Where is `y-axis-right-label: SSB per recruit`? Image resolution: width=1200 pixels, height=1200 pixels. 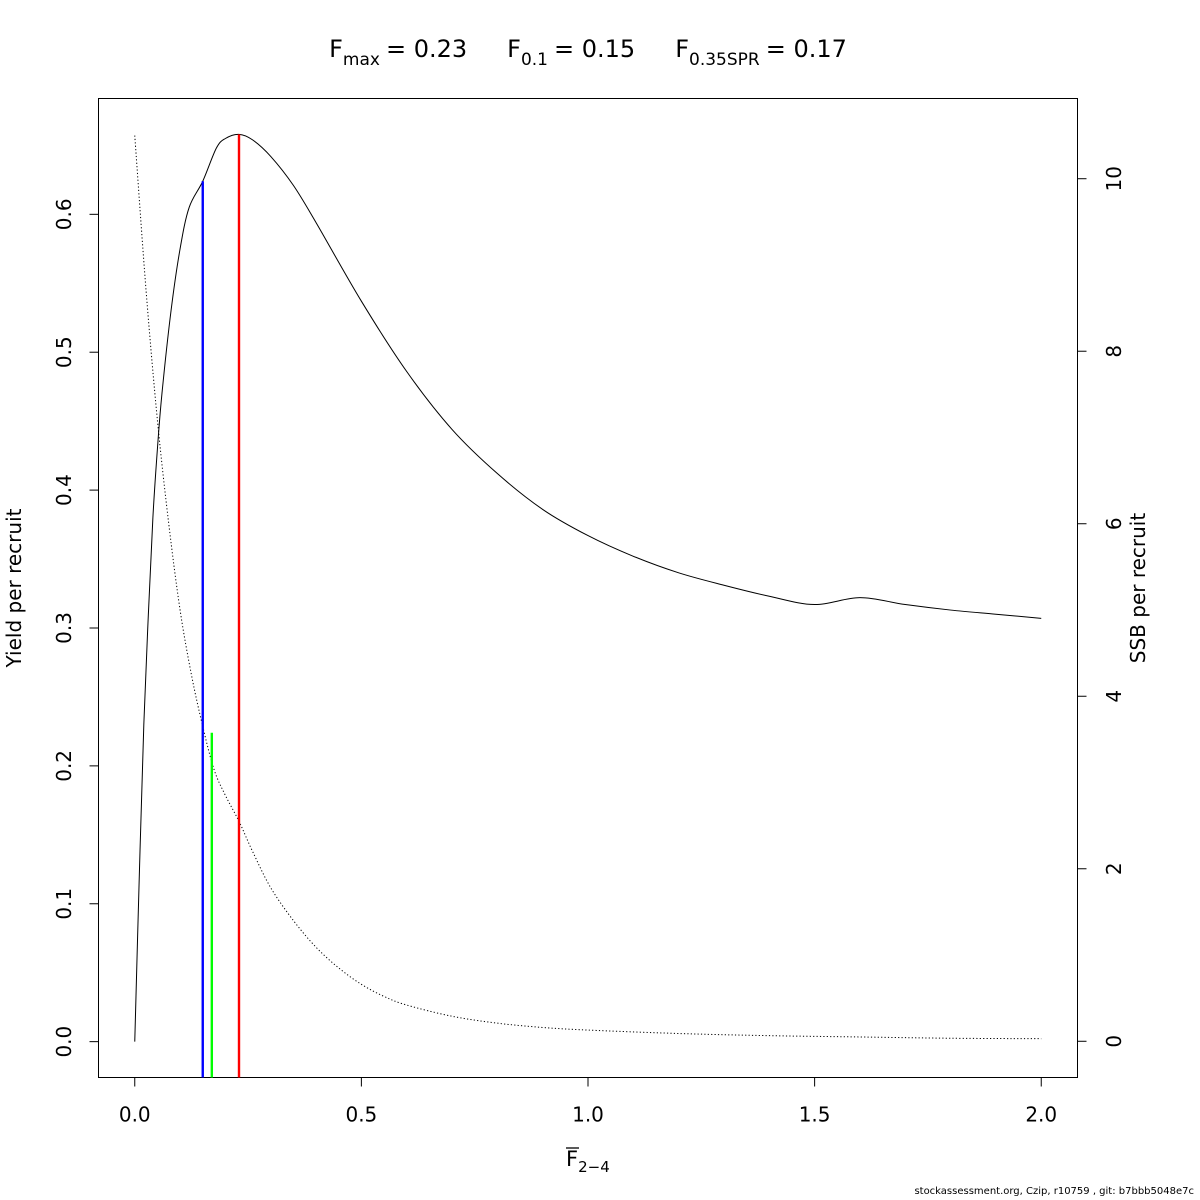
y-axis-right-label: SSB per recruit is located at coordinates (1138, 588).